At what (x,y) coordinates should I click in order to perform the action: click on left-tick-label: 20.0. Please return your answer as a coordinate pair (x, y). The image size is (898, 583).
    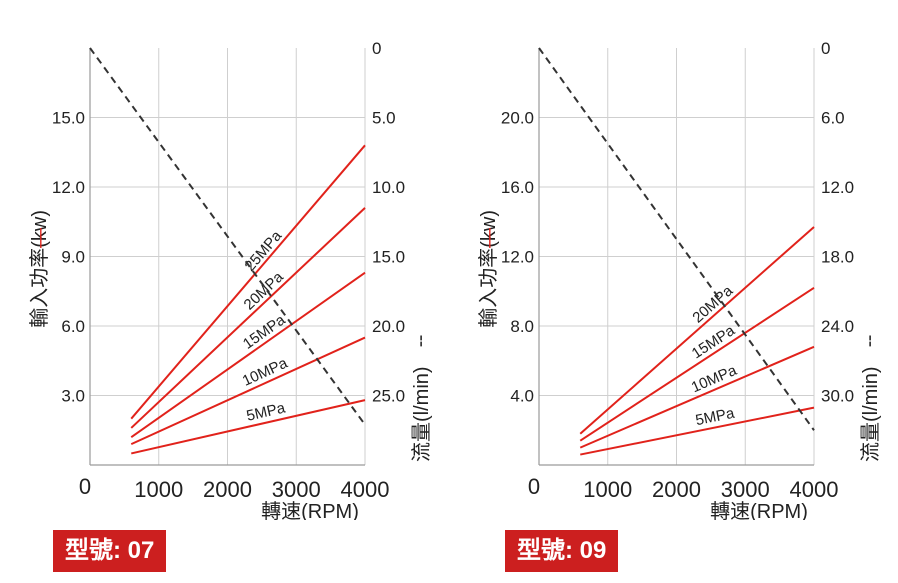
    Looking at the image, I should click on (517, 118).